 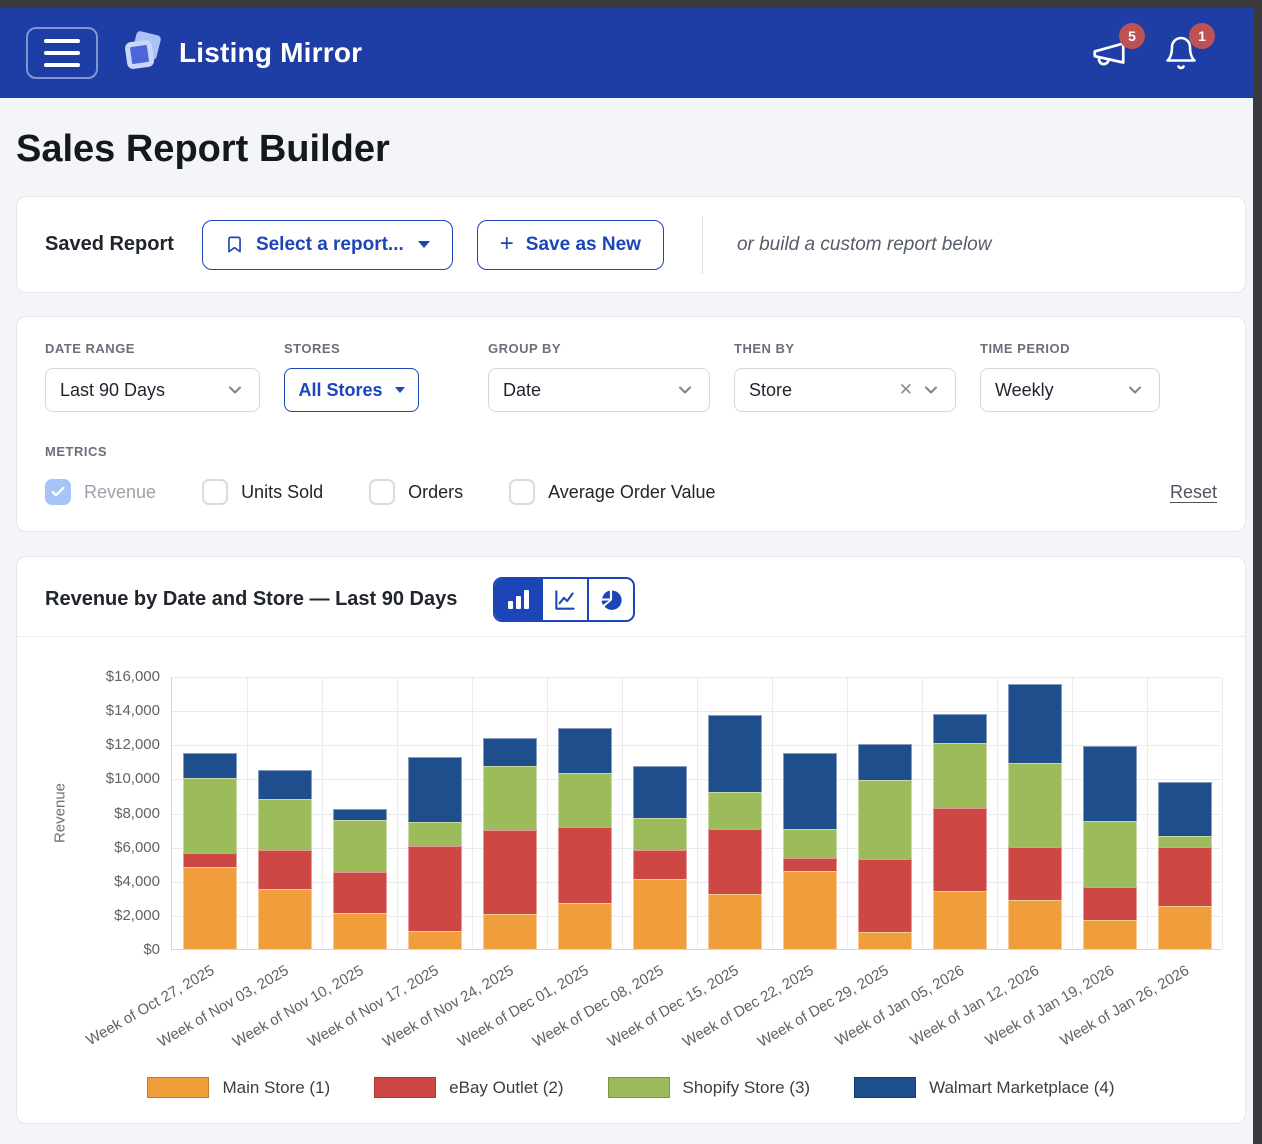 What do you see at coordinates (1181, 53) in the screenshot?
I see `bell-icon` at bounding box center [1181, 53].